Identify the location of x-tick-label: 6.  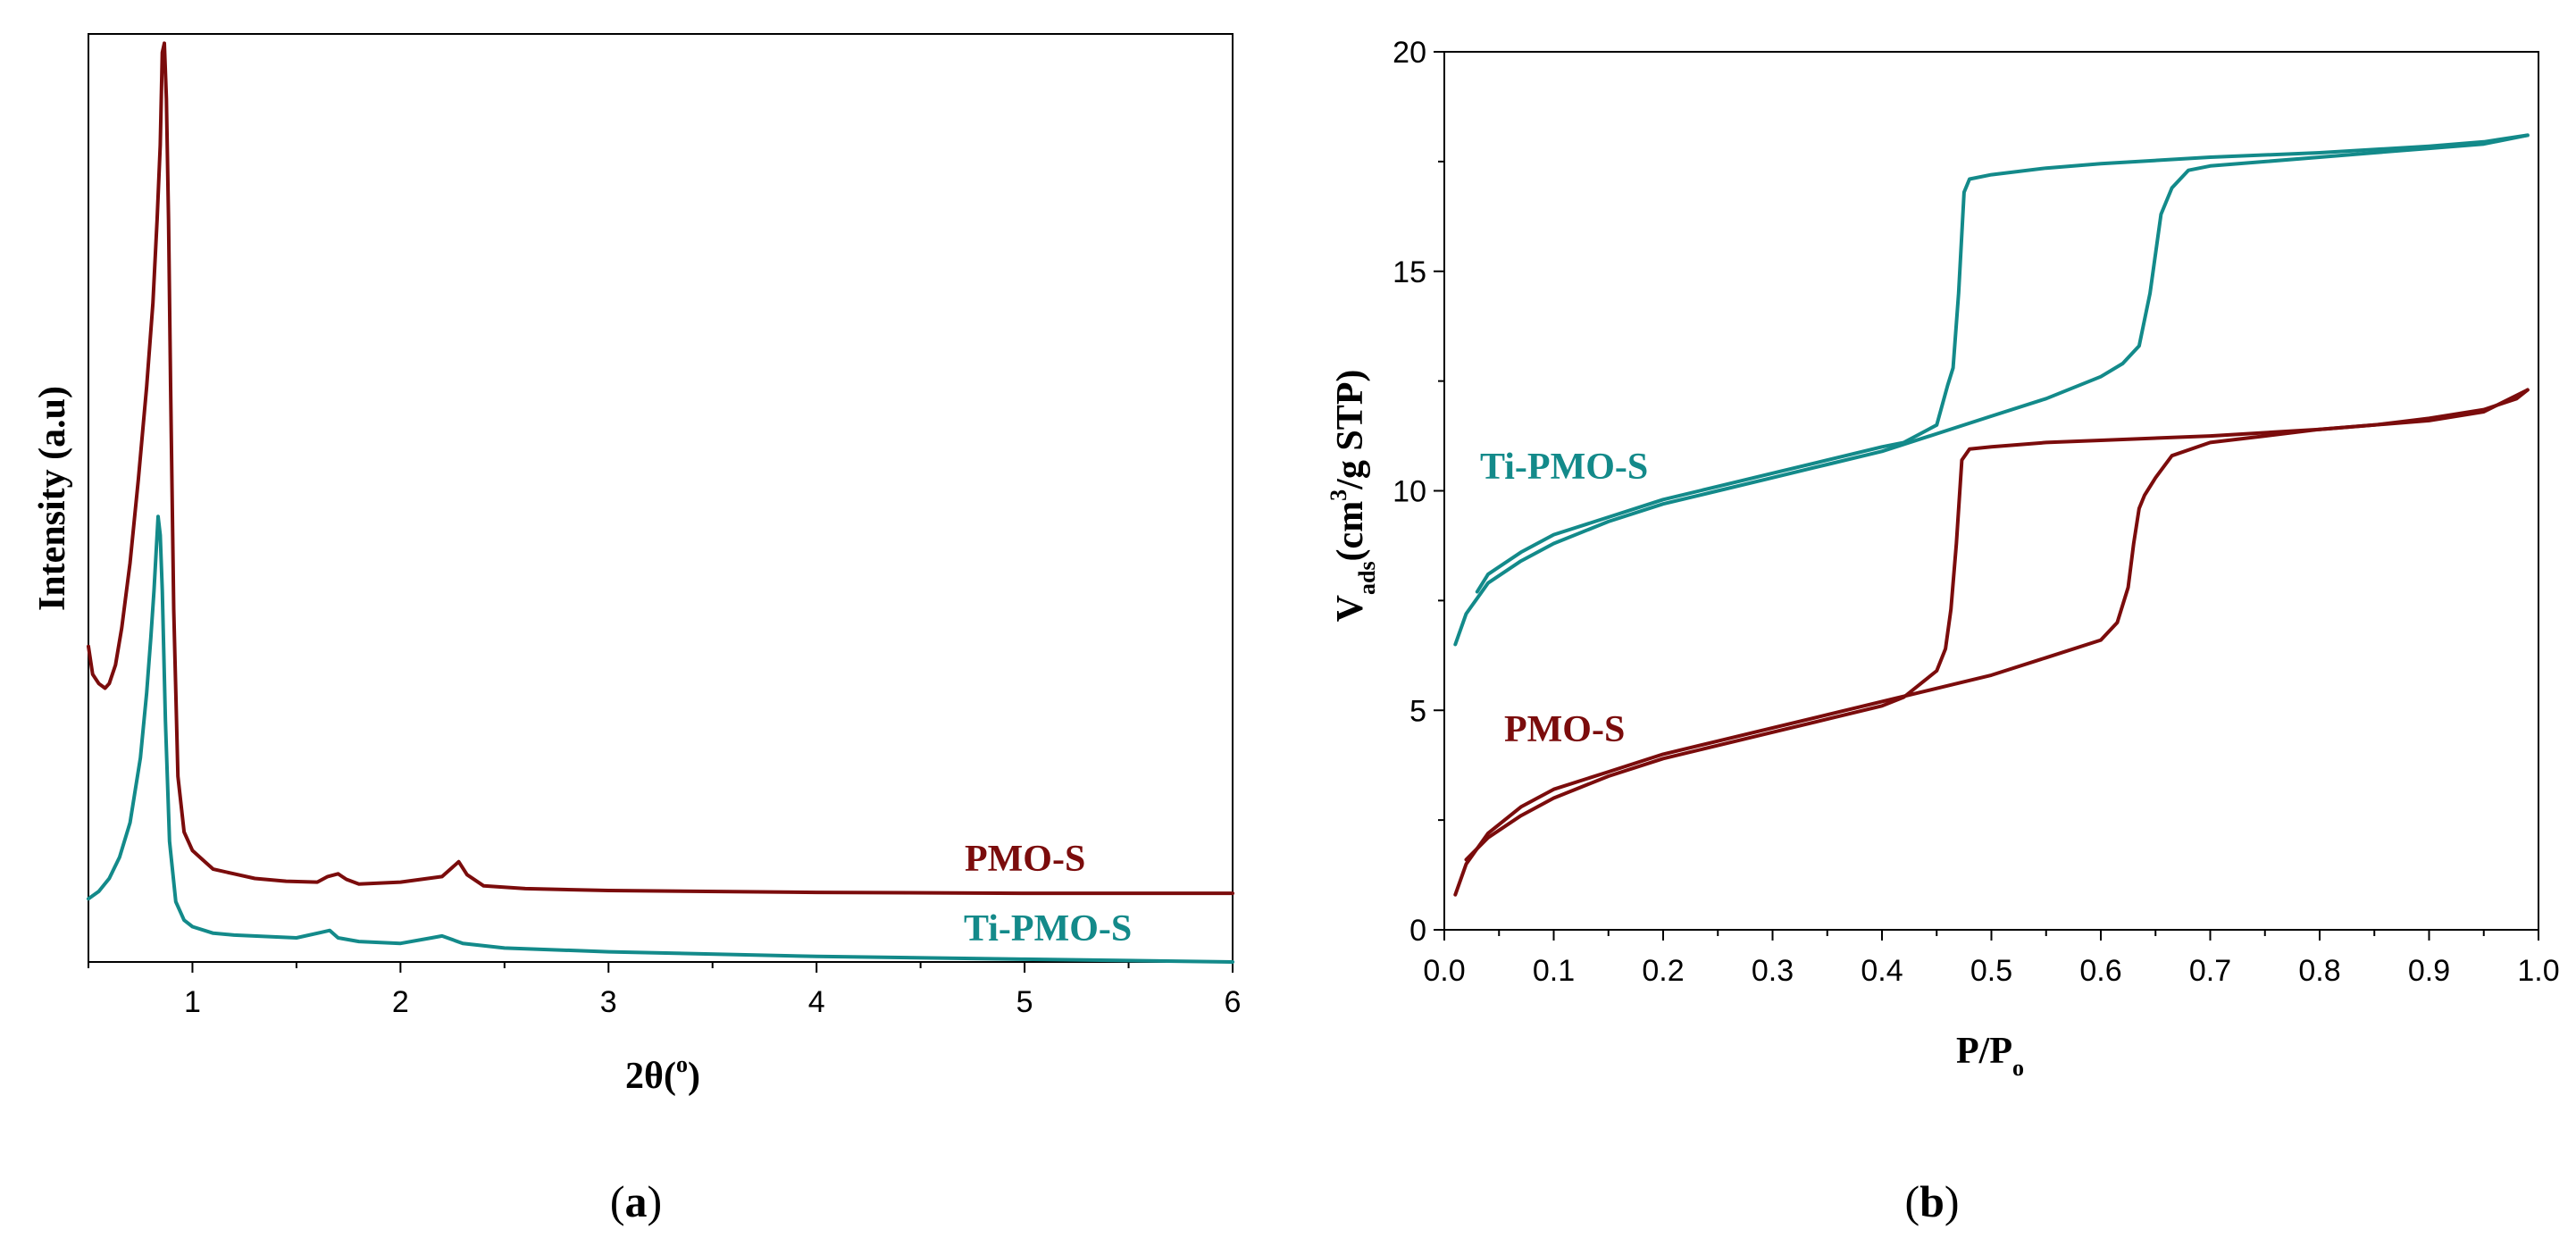
(1234, 1002).